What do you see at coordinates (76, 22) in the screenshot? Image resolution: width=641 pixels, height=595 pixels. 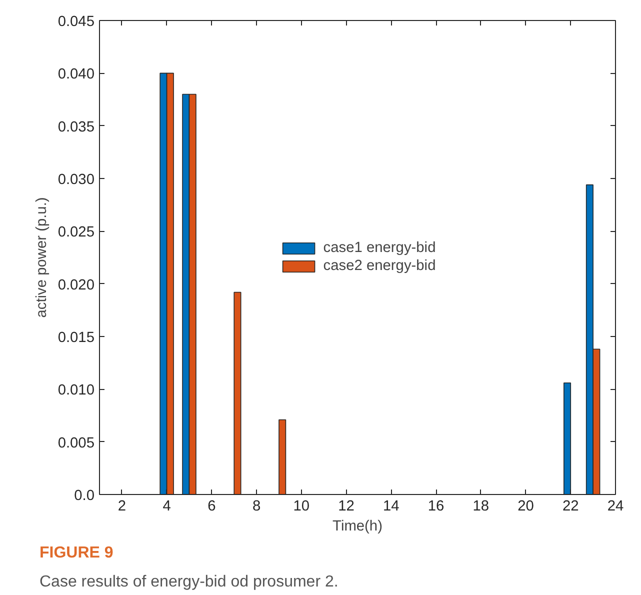 I see `y-tick-label: 0.045` at bounding box center [76, 22].